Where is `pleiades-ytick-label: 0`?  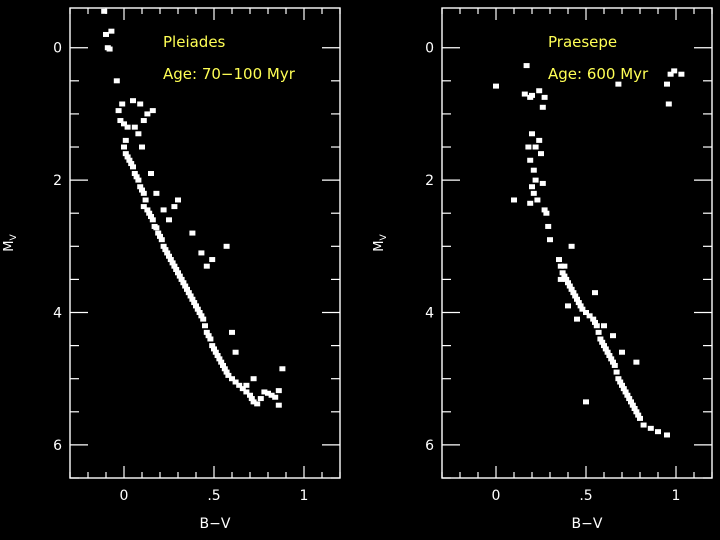
pleiades-ytick-label: 0 is located at coordinates (57, 49).